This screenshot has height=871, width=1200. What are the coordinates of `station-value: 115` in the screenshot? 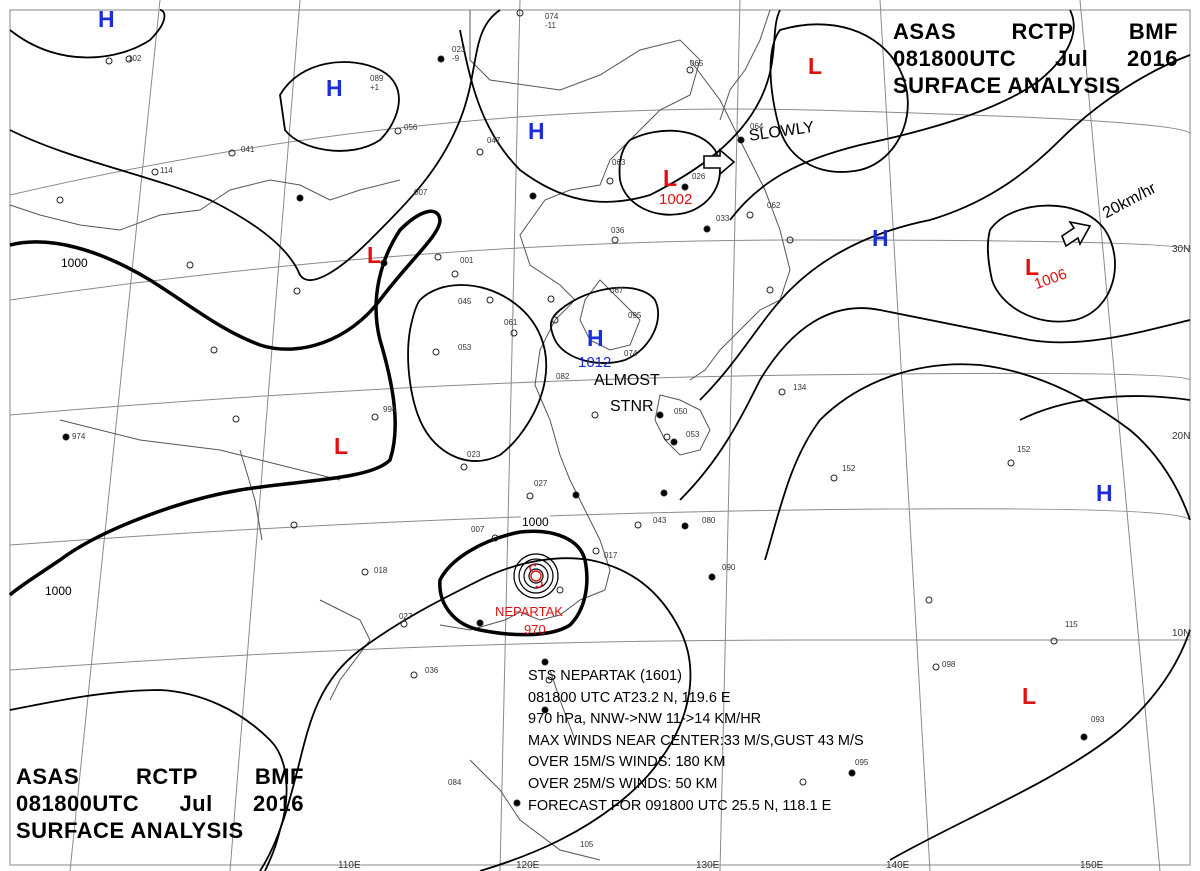 It's located at (1071, 624).